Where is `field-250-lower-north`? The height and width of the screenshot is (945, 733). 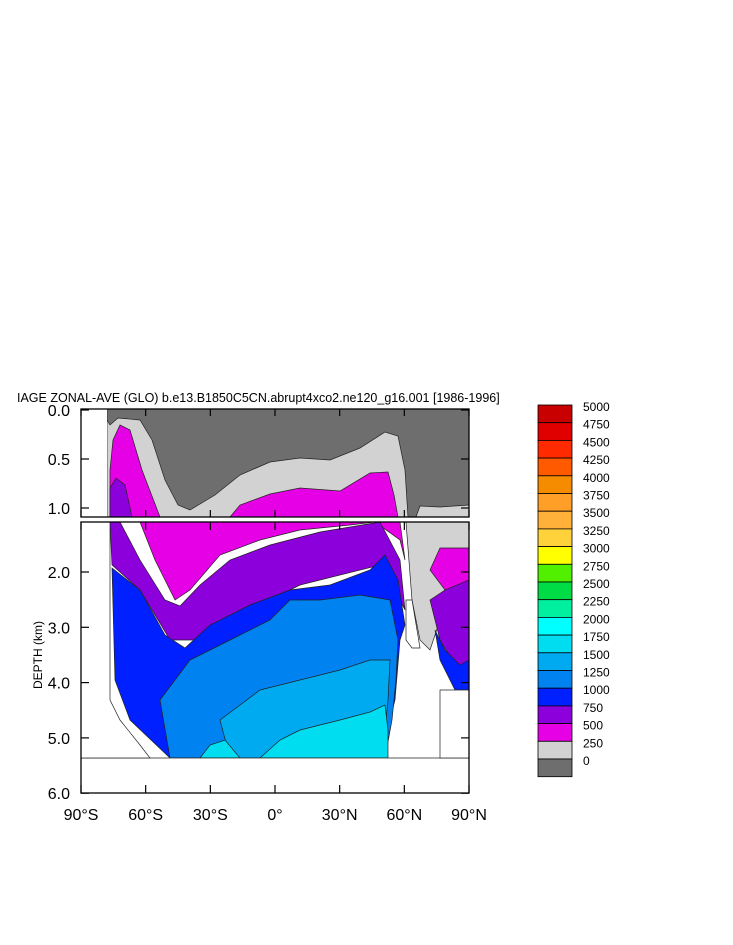
field-250-lower-north is located at coordinates (289, 586).